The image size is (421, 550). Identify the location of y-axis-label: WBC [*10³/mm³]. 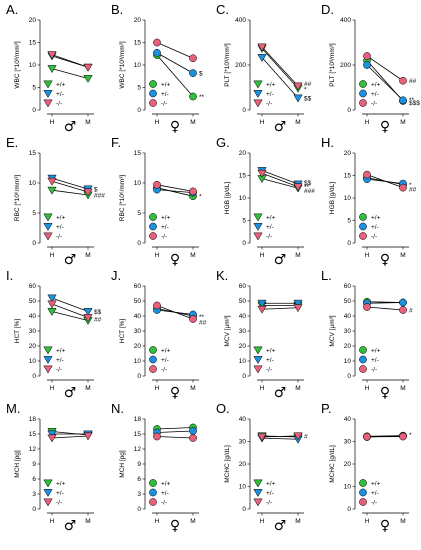
(17, 65).